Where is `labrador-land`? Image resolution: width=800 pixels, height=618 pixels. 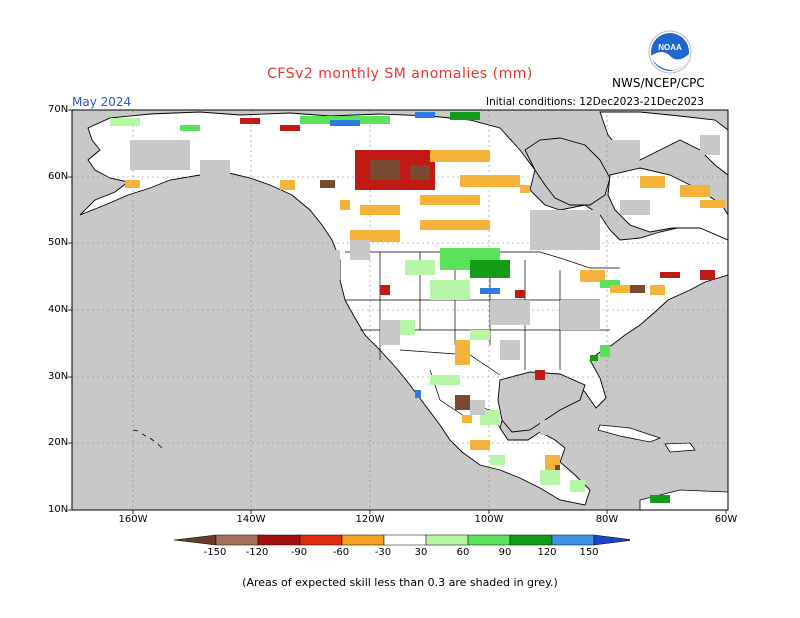
labrador-land is located at coordinates (667, 204).